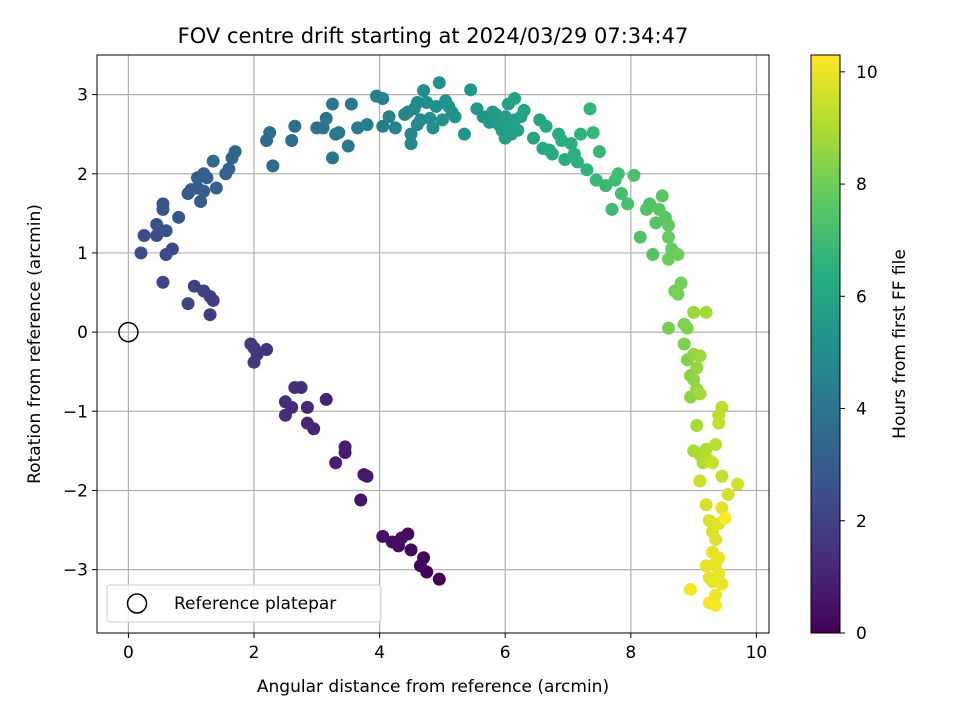  What do you see at coordinates (379, 653) in the screenshot?
I see `x-tick-label: 4` at bounding box center [379, 653].